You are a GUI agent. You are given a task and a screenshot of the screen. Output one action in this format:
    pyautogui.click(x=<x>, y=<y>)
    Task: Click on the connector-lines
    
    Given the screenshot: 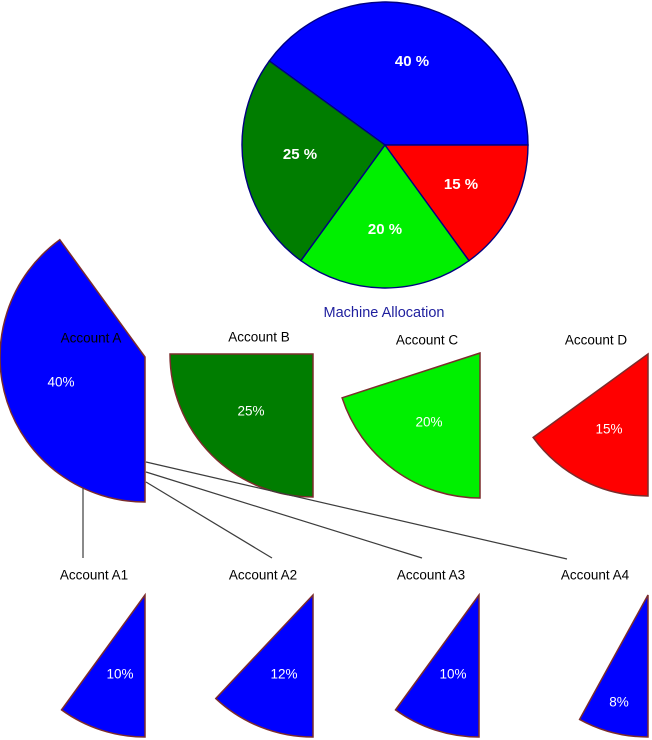 What is the action you would take?
    pyautogui.click(x=325, y=510)
    